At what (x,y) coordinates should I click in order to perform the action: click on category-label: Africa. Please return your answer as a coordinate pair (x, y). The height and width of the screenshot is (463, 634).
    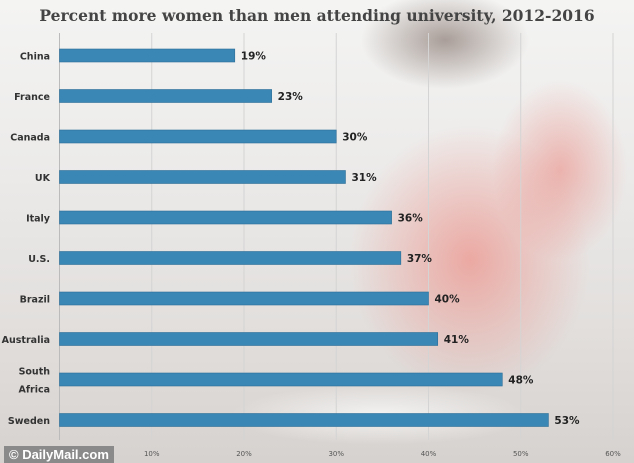
    Looking at the image, I should click on (34, 390).